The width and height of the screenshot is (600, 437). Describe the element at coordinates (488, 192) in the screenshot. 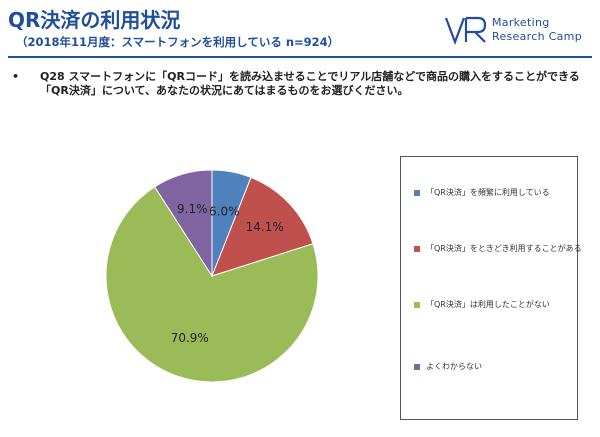

I see `legend-label: 「QR決済」を頻繁に利用している` at that location.